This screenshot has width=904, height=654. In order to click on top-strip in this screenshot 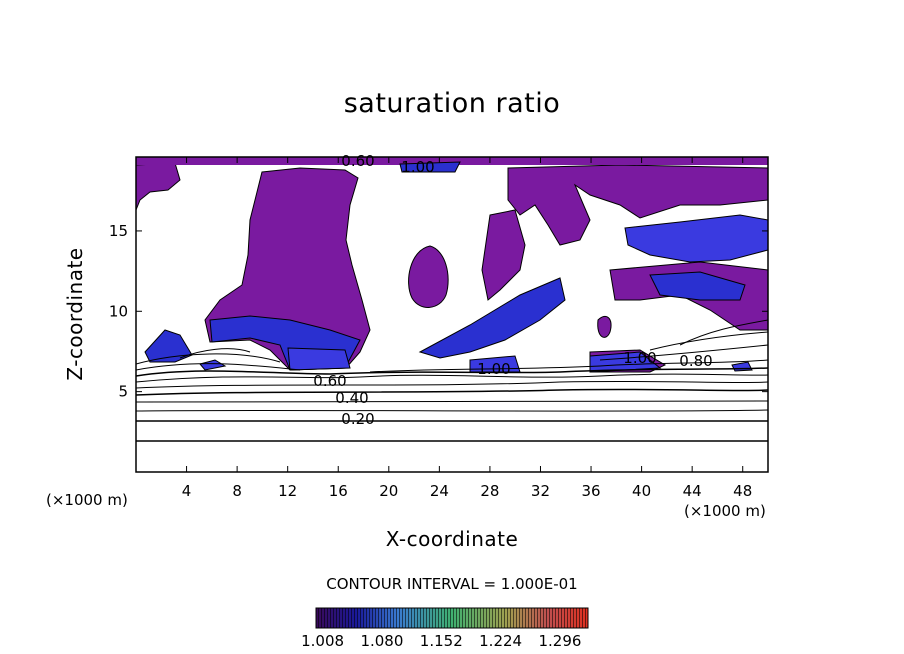, I will do `click(452, 161)`.